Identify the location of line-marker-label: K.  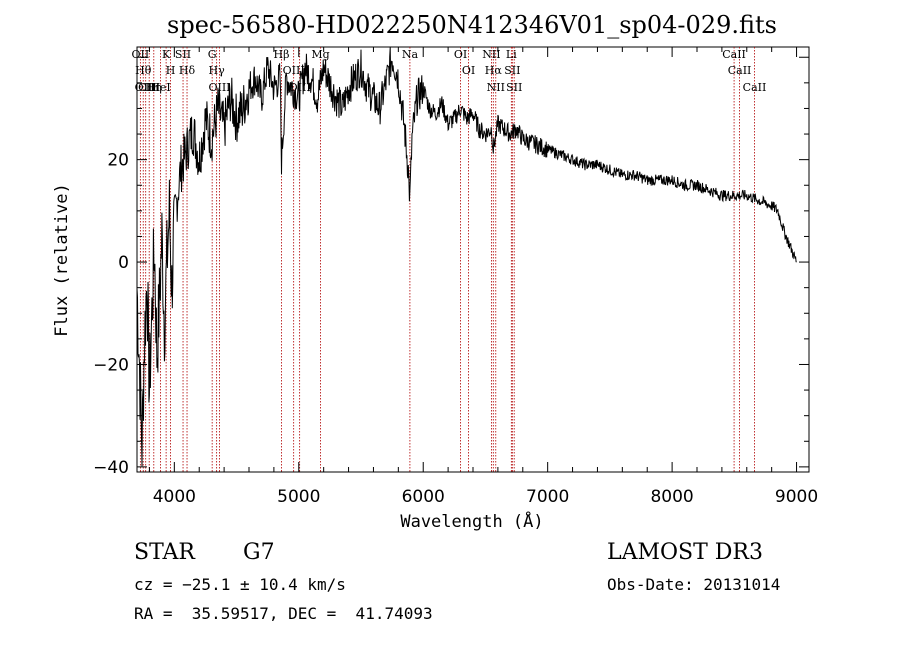
(166, 54).